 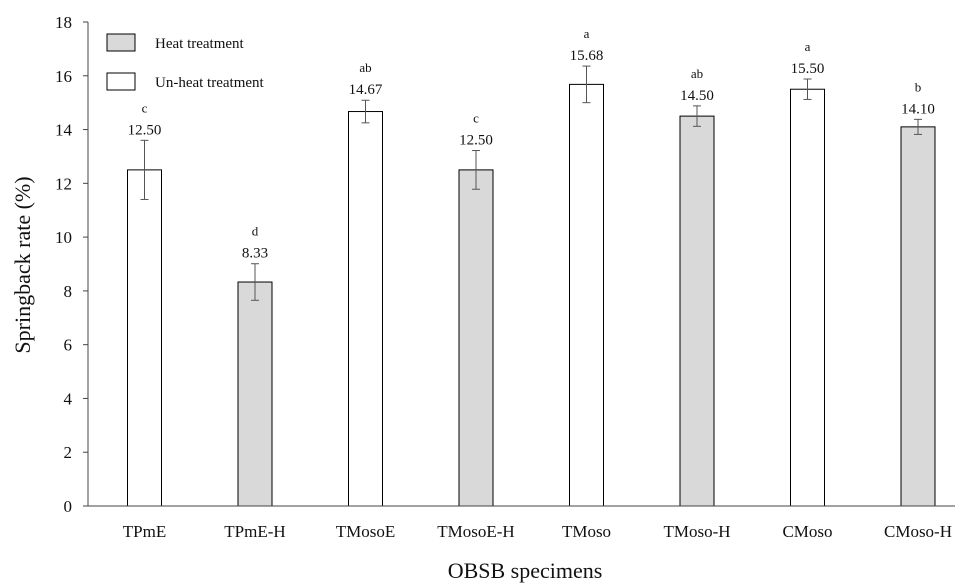 I want to click on bar-cmoso, so click(x=807, y=297).